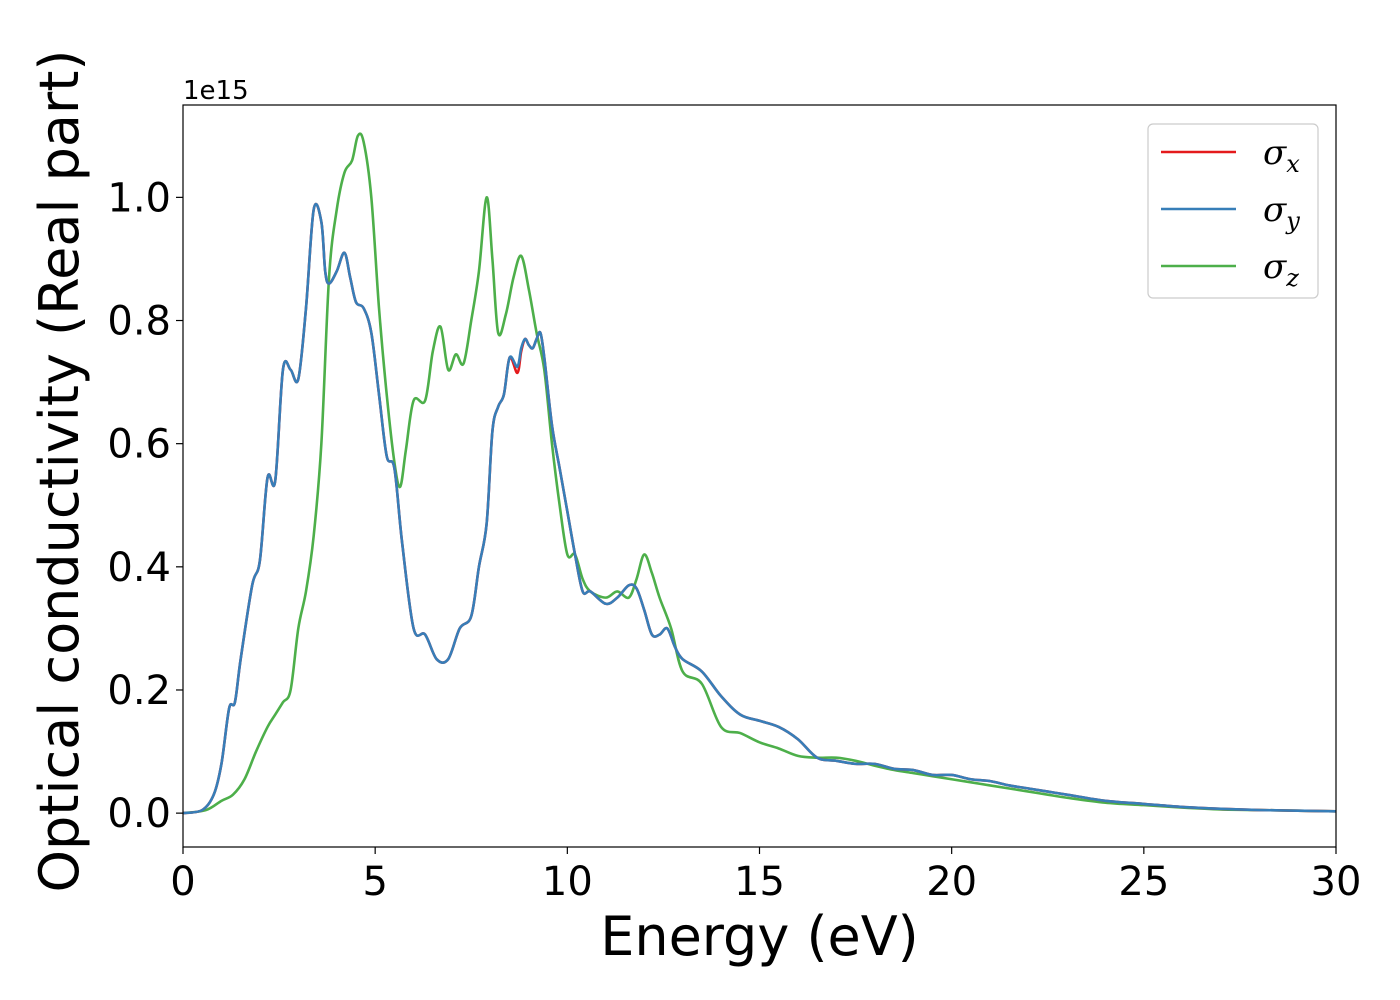 The image size is (1400, 1000). I want to click on y-tick-label: 0.2, so click(139, 691).